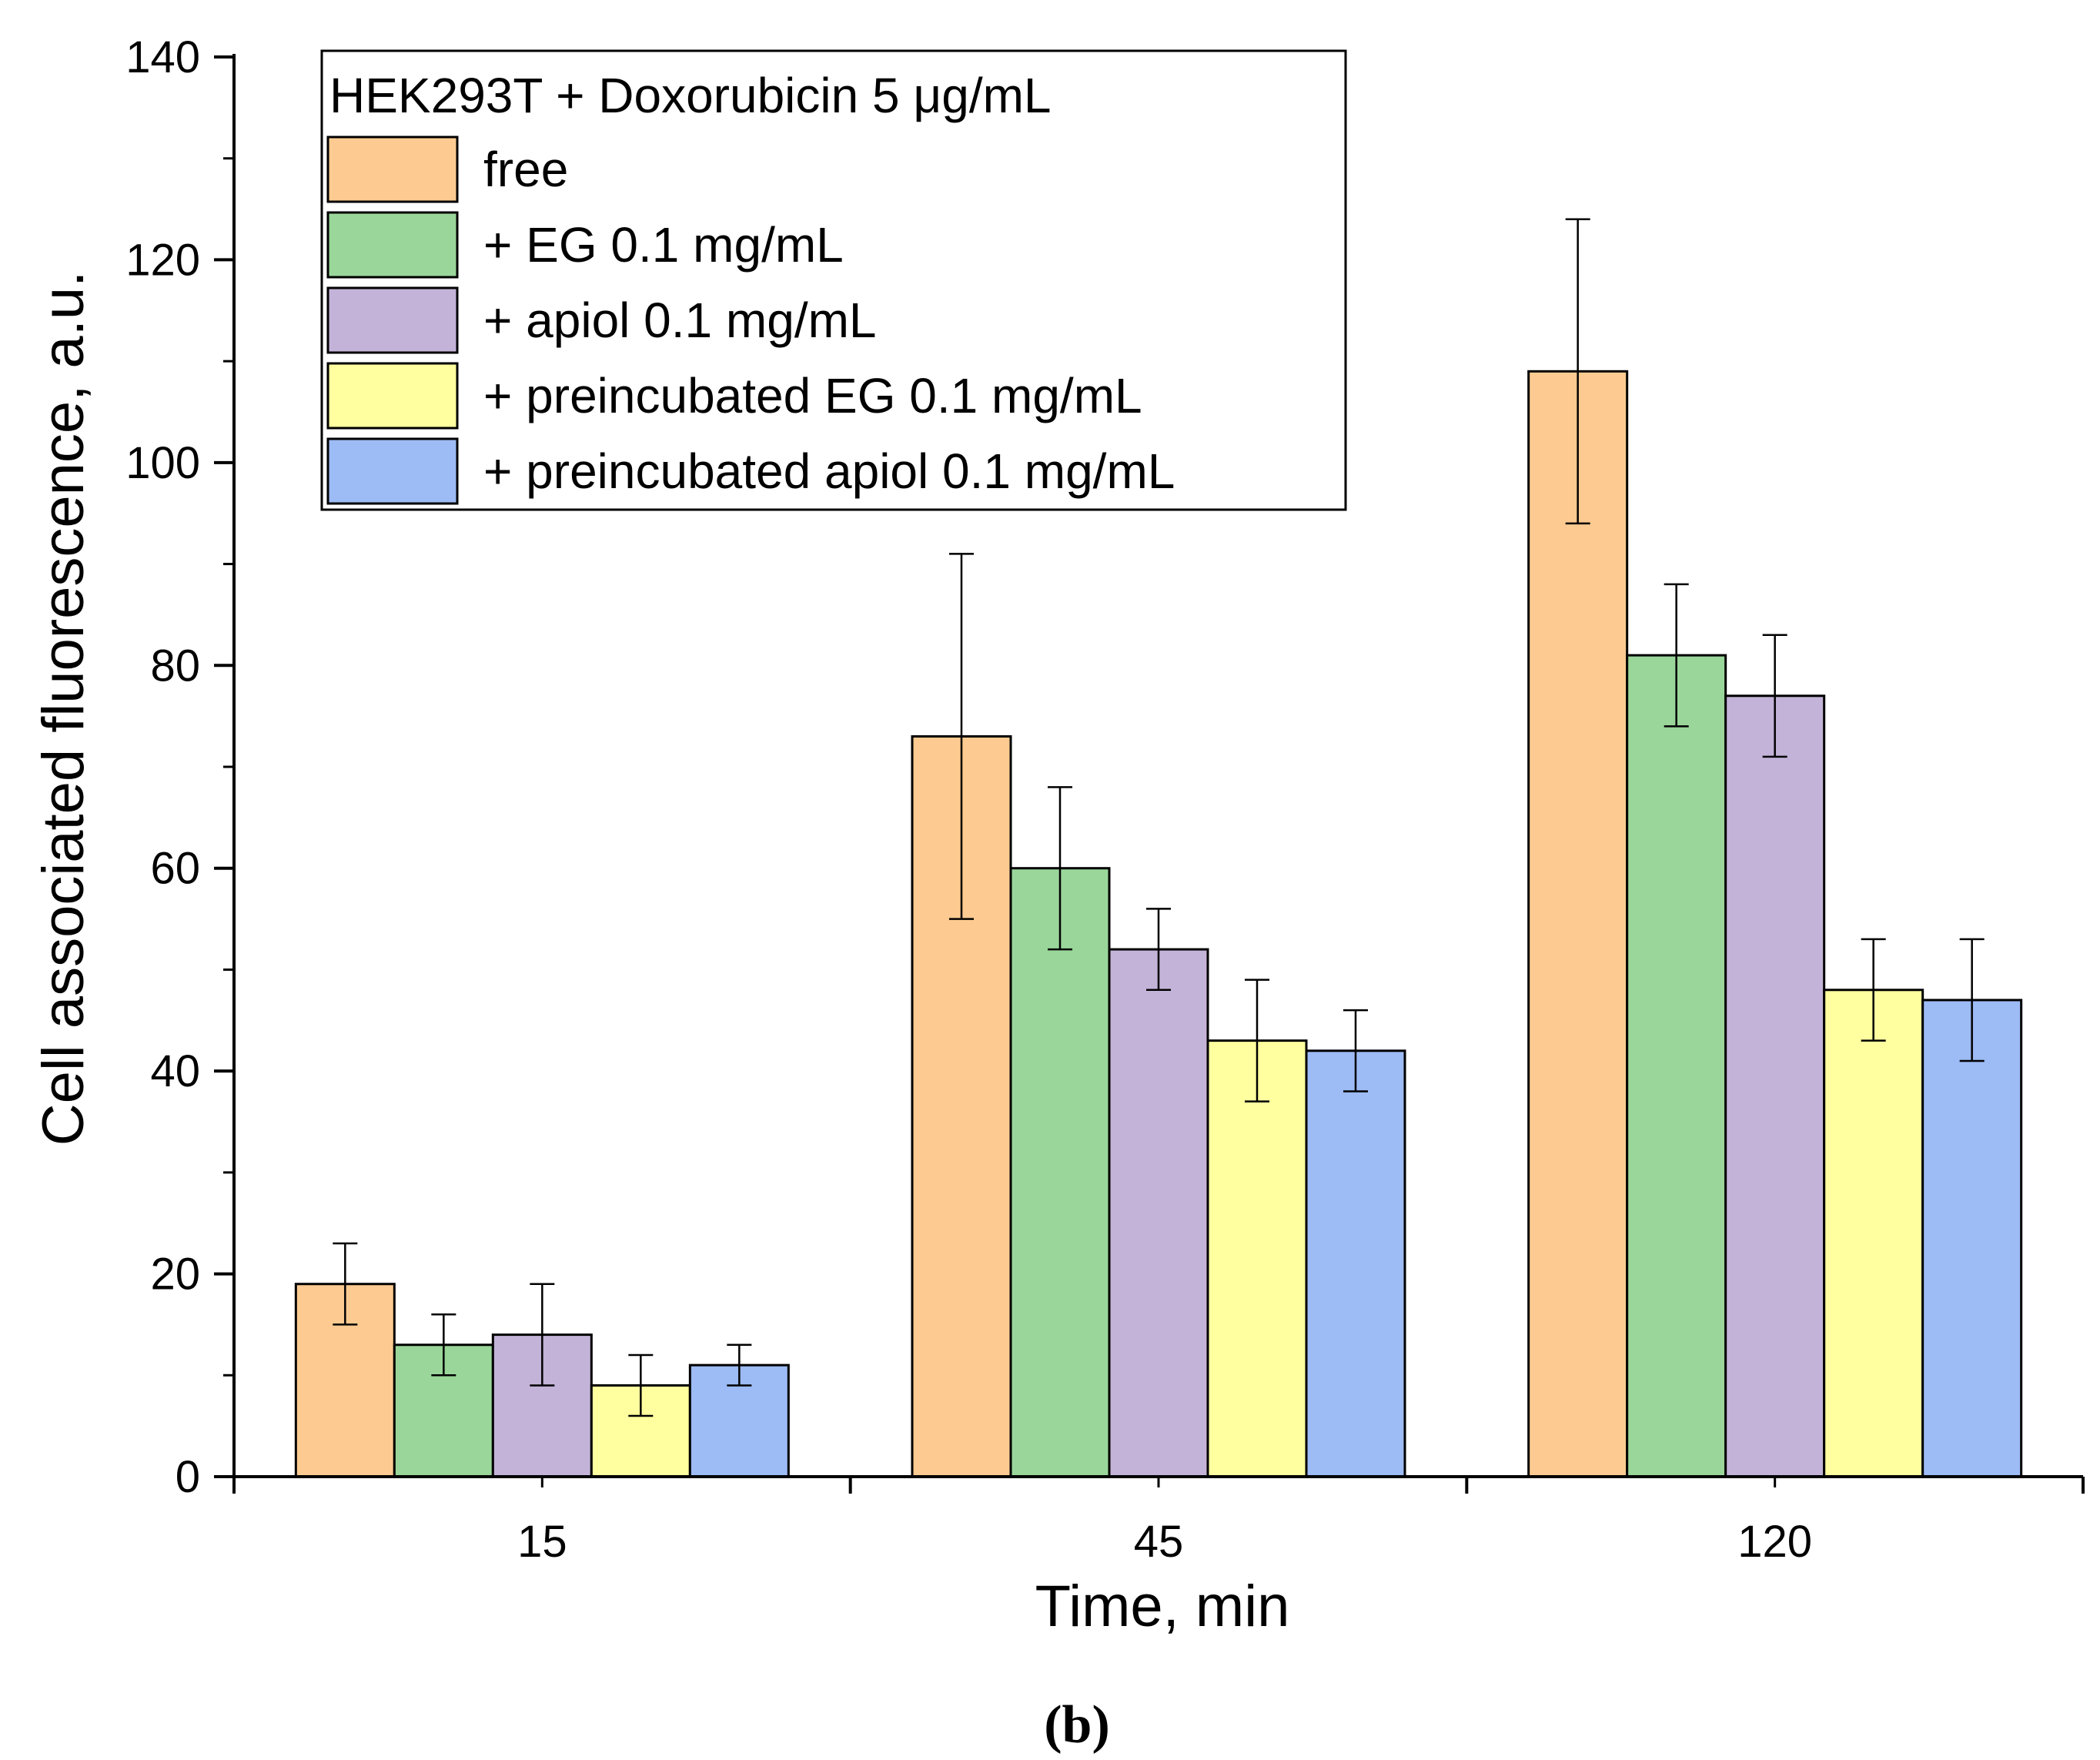 The width and height of the screenshot is (2100, 1760). Describe the element at coordinates (1077, 1725) in the screenshot. I see `panel-label: (b)` at that location.